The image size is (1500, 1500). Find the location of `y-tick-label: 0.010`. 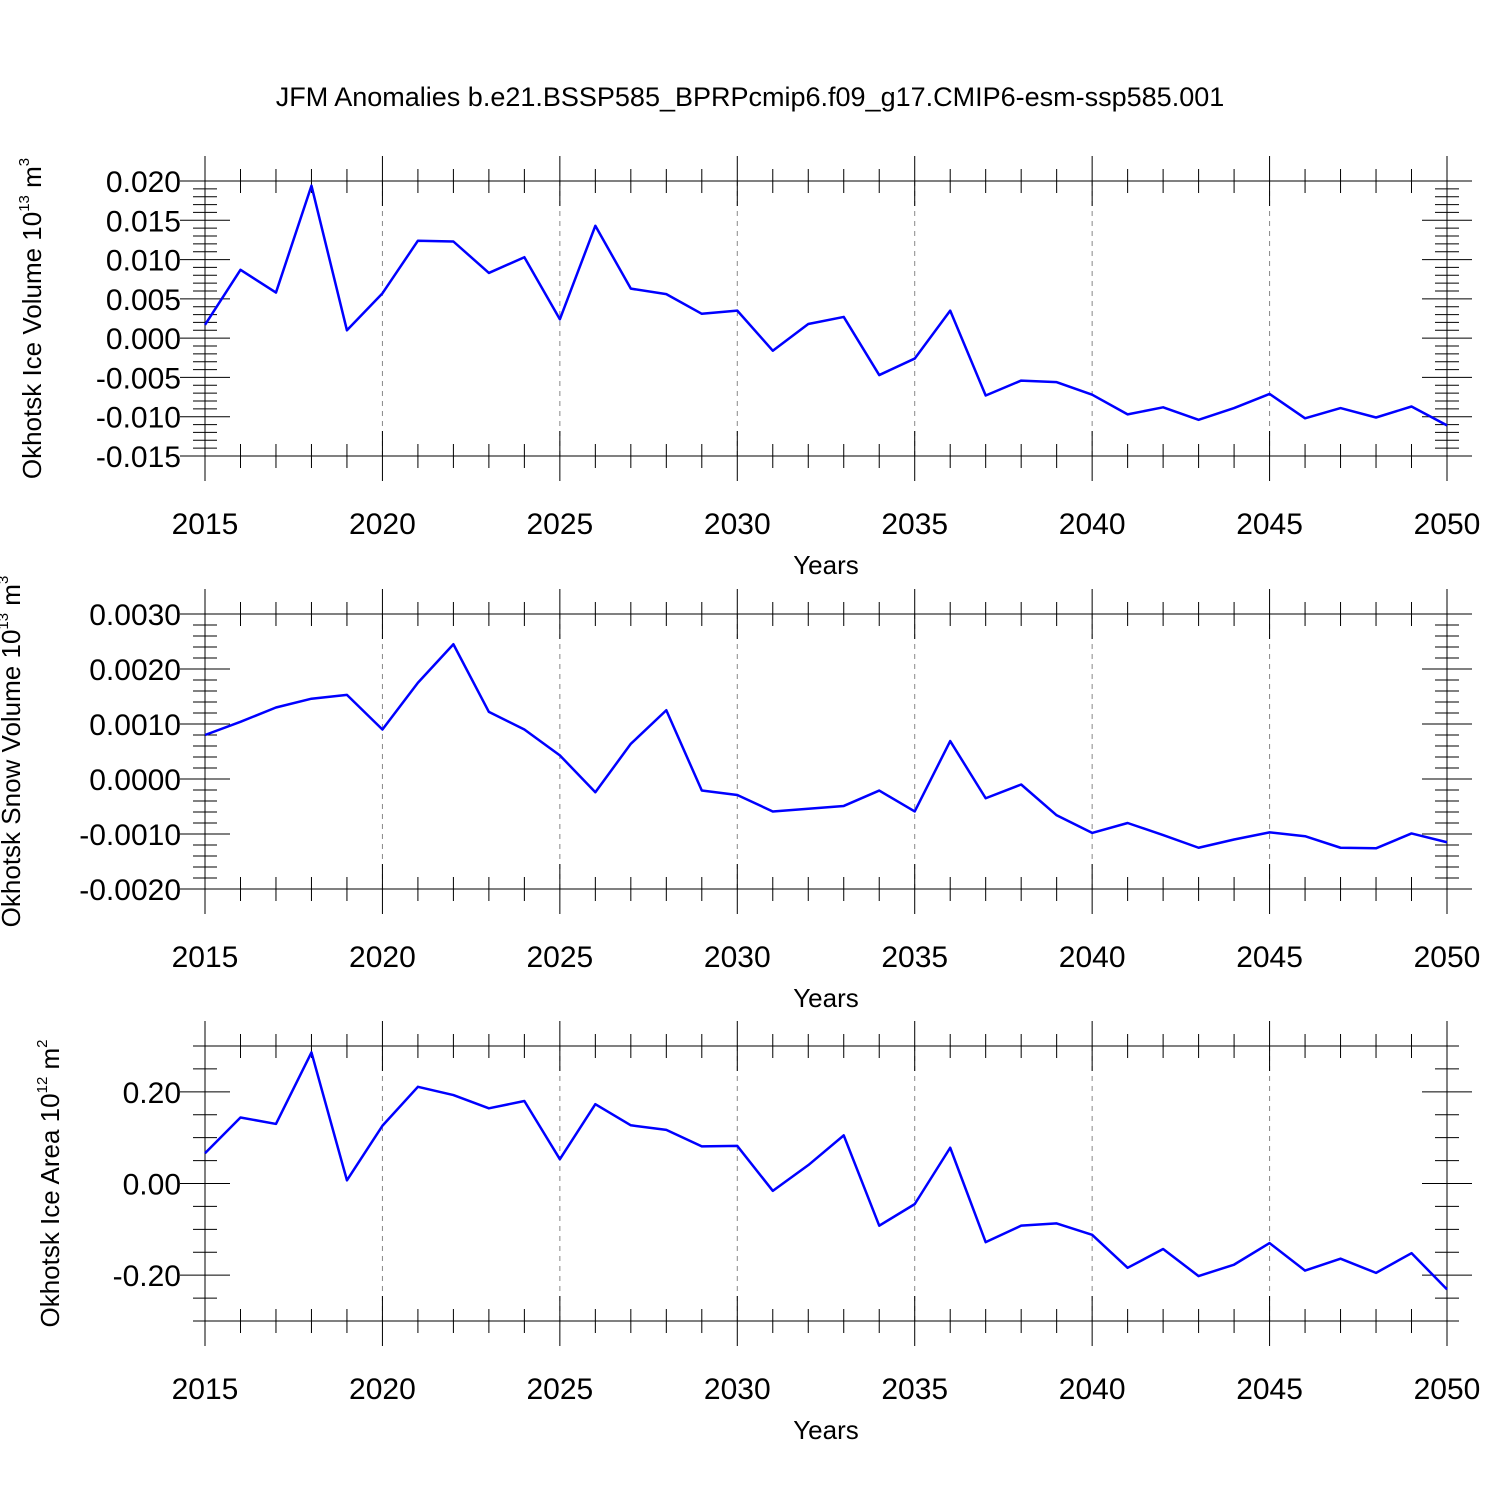

y-tick-label: 0.010 is located at coordinates (143, 261).